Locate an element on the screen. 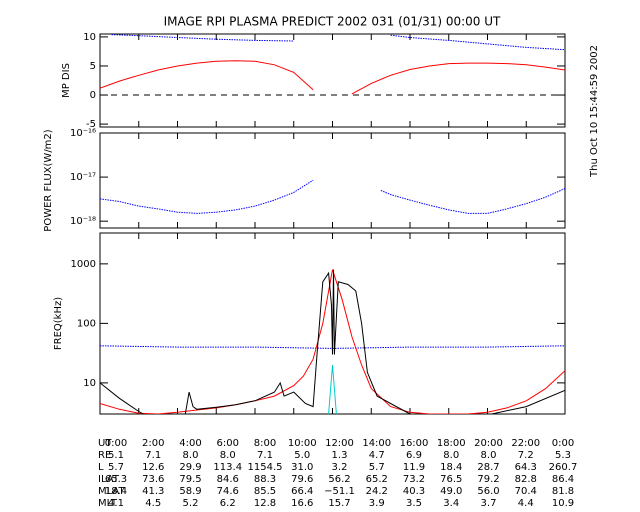 Image resolution: width=640 pixels, height=512 pixels. table-cell: 15.7 is located at coordinates (339, 503).